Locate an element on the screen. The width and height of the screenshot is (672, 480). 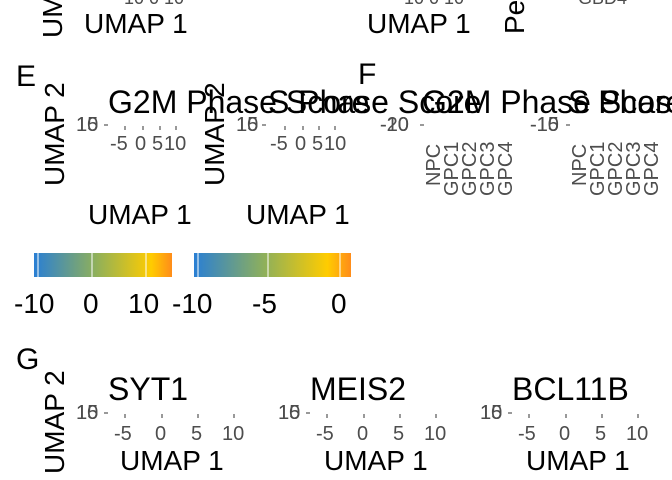
panel-f-g2m-categories: NPC GPC1 GPC2 GPC3 GPC4 is located at coordinates (470, 169).